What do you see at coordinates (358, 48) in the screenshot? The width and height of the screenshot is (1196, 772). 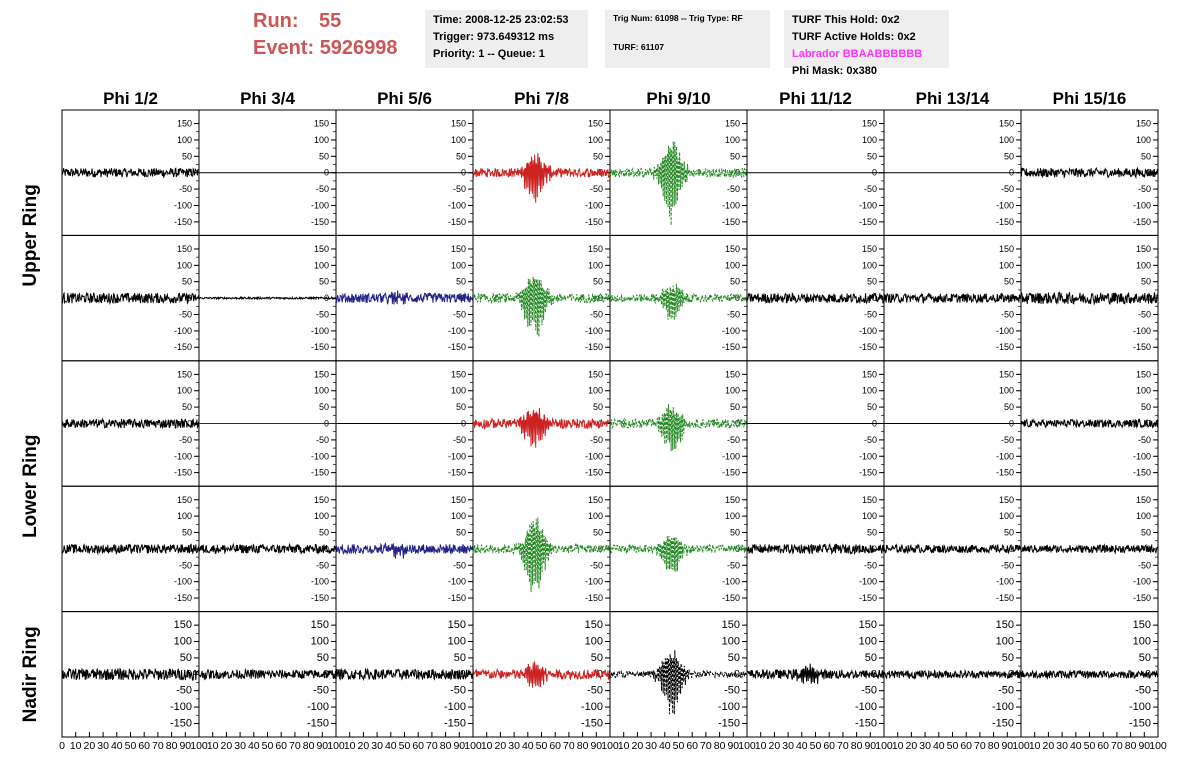 I see `event-value: 5926998` at bounding box center [358, 48].